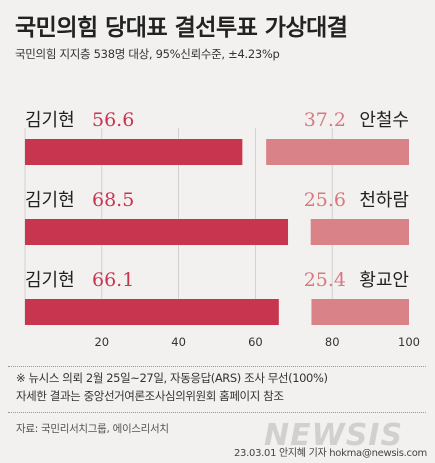 This screenshot has width=435, height=463. What do you see at coordinates (384, 120) in the screenshot?
I see `right-candidate-label: 안철수` at bounding box center [384, 120].